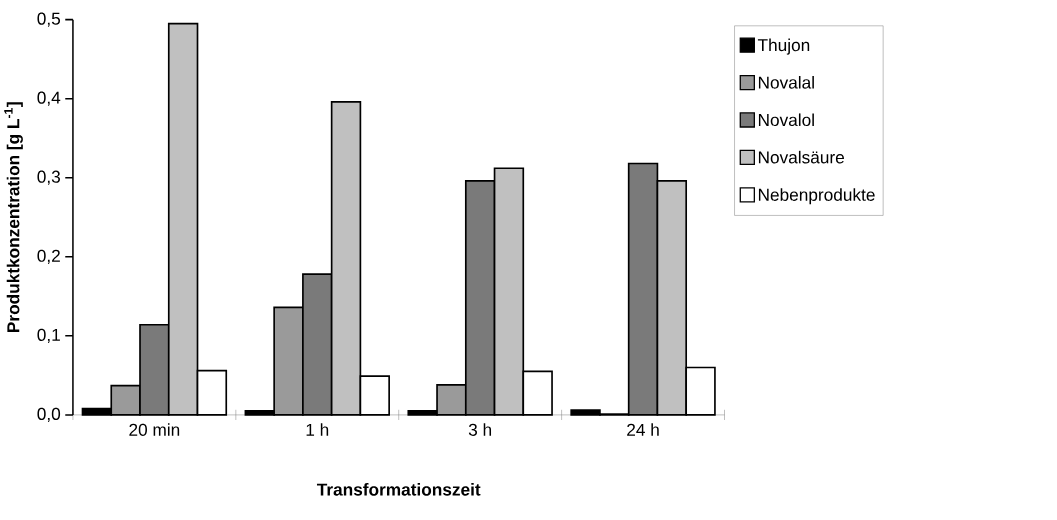 This screenshot has height=520, width=1057. Describe the element at coordinates (786, 119) in the screenshot. I see `legend-label: Novalol` at that location.